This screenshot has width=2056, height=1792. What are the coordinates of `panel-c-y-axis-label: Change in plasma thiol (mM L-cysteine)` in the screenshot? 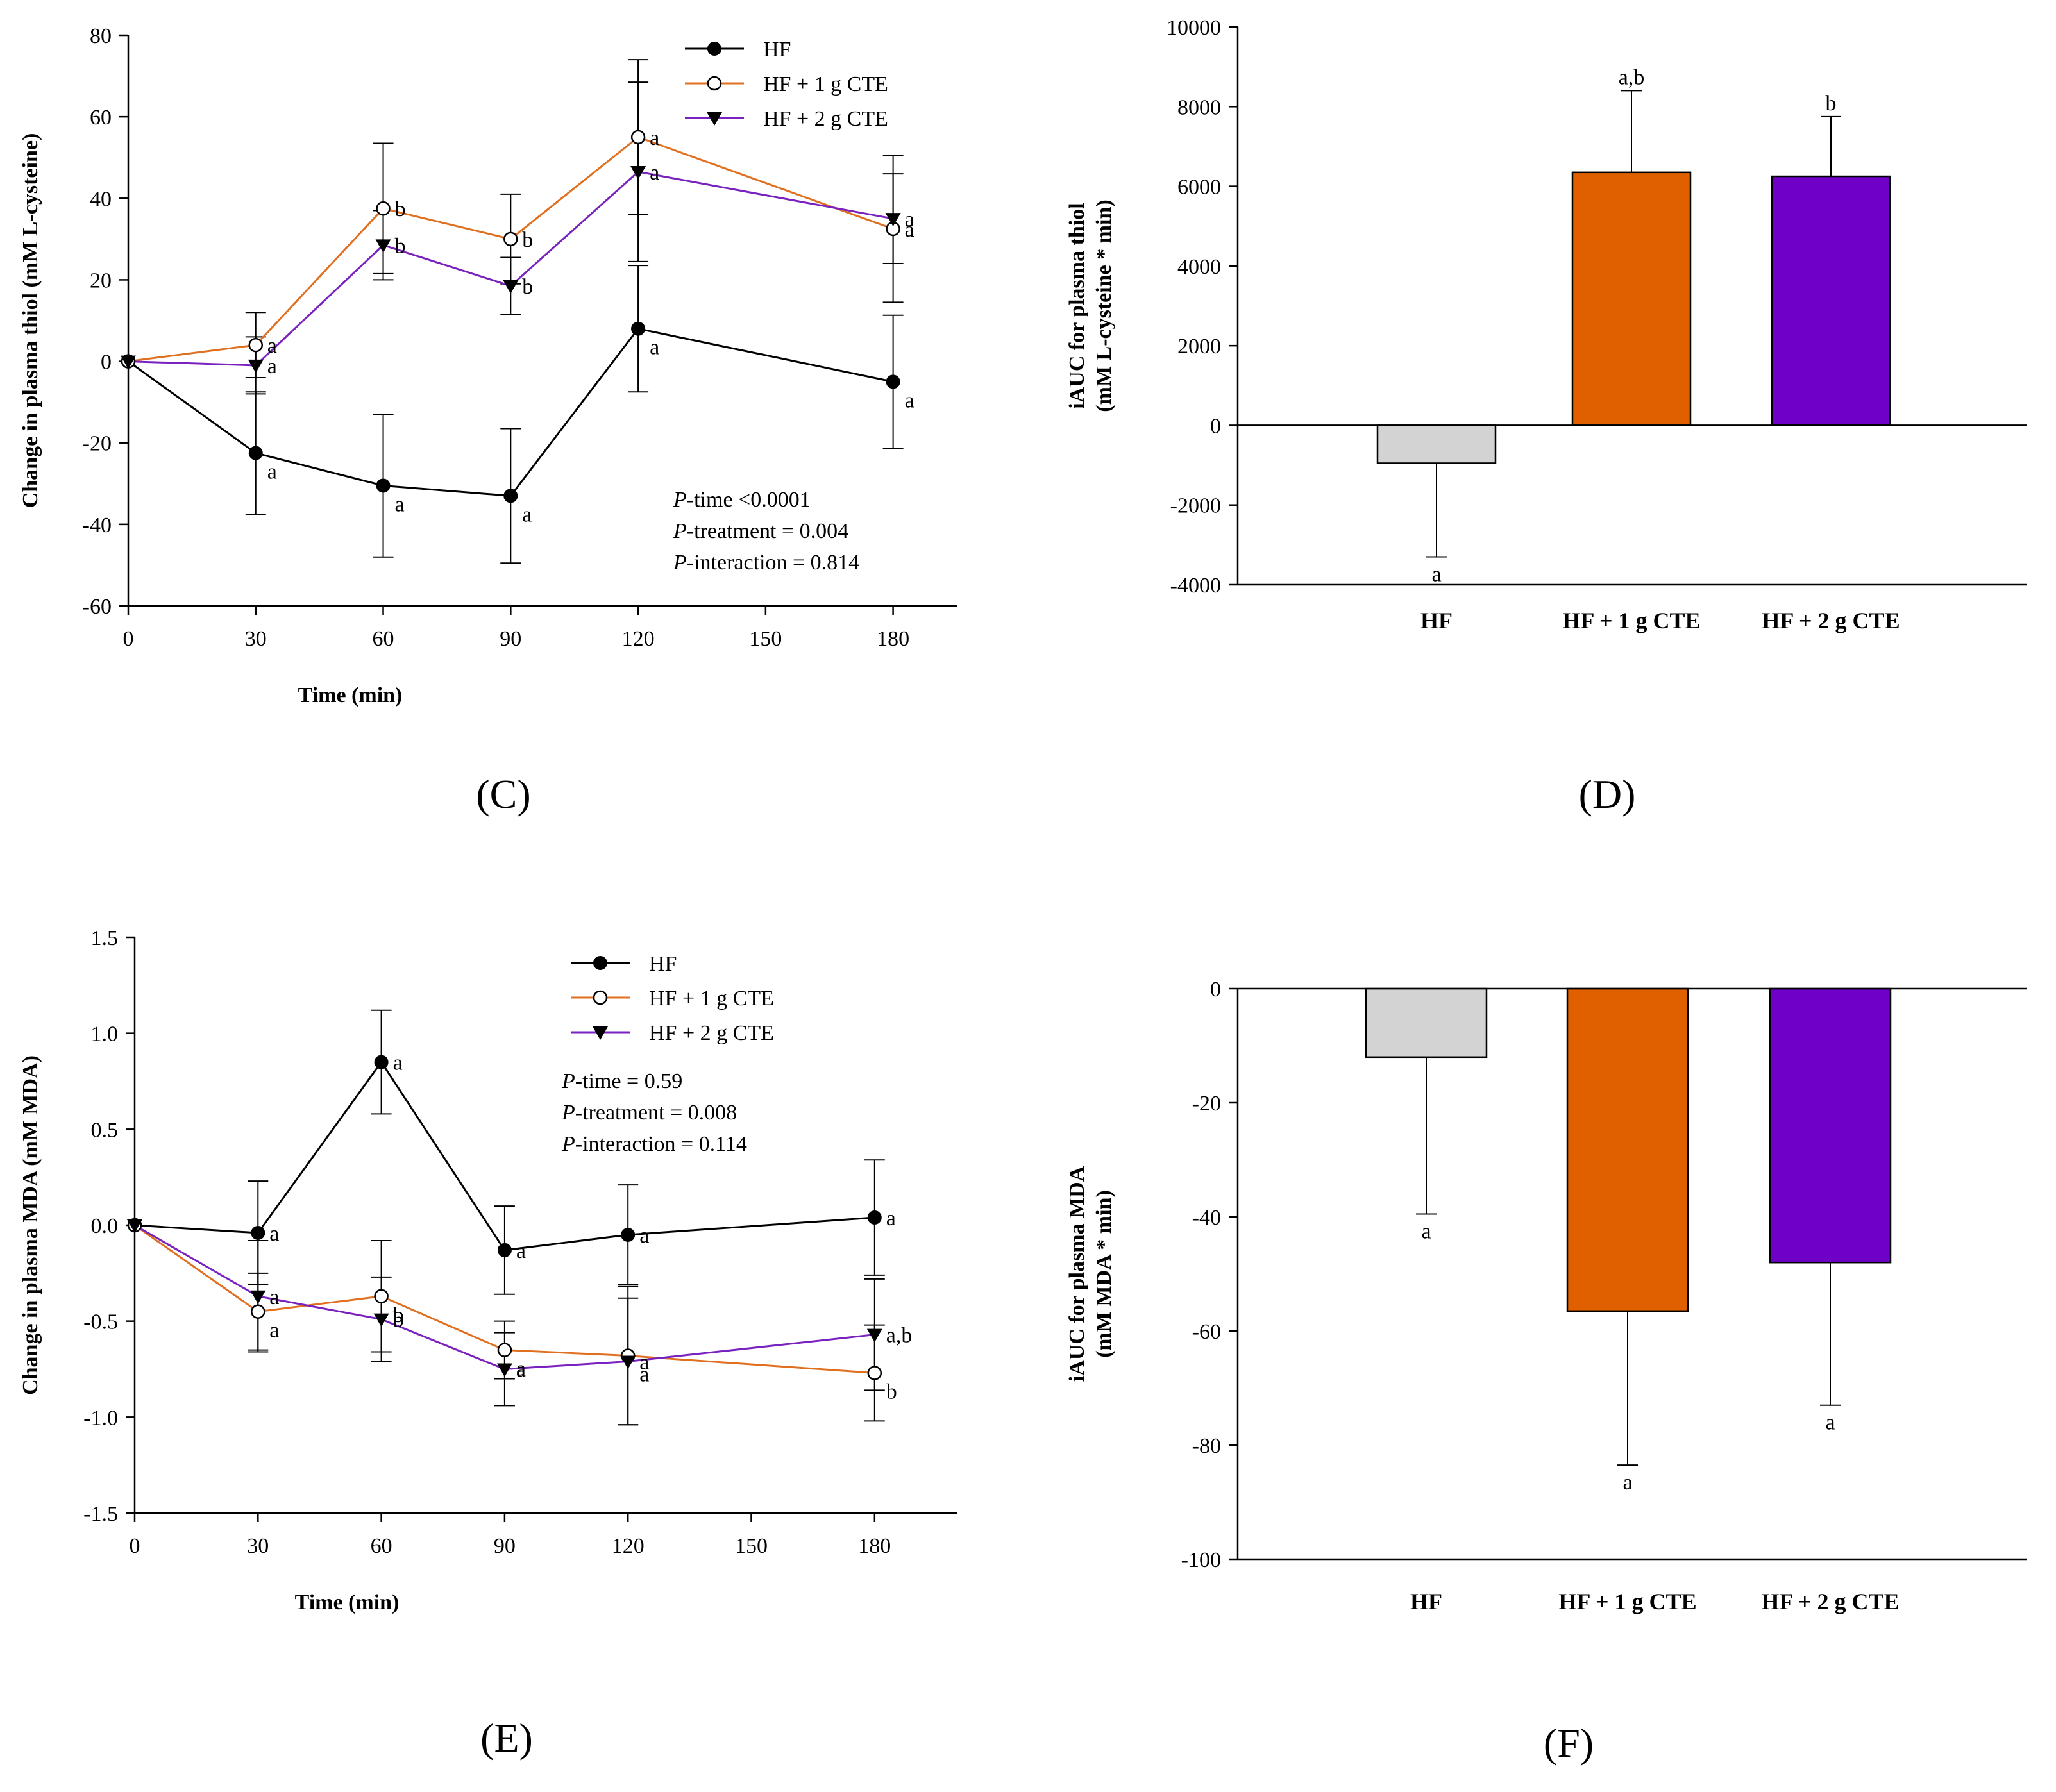 It's located at (30, 320).